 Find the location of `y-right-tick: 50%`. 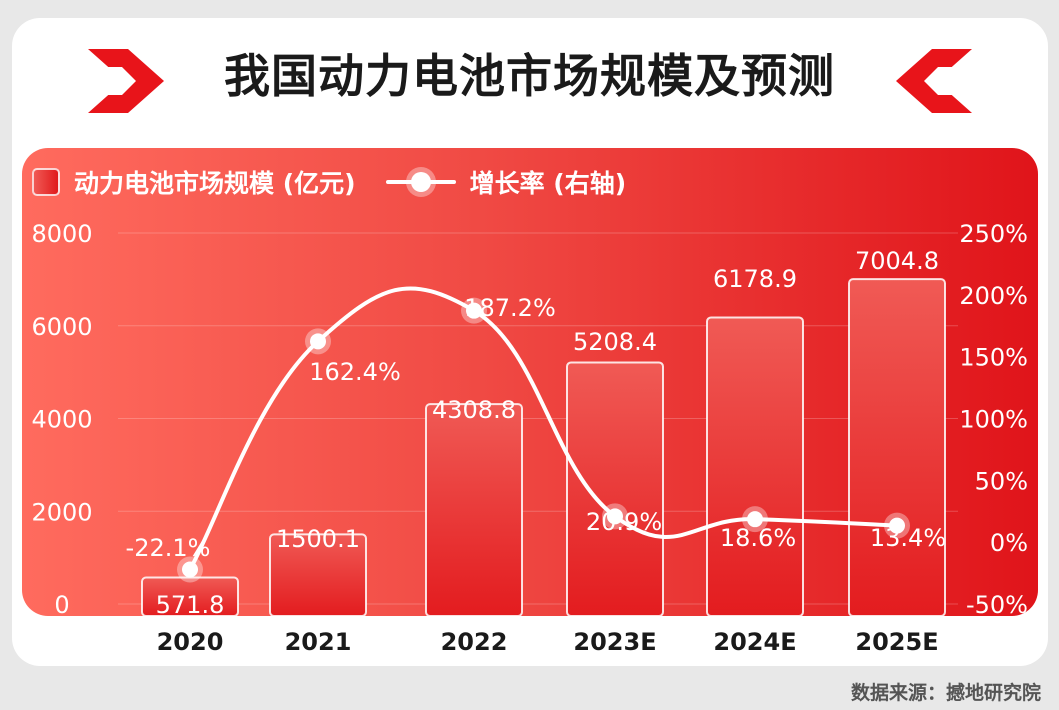

y-right-tick: 50% is located at coordinates (1001, 481).